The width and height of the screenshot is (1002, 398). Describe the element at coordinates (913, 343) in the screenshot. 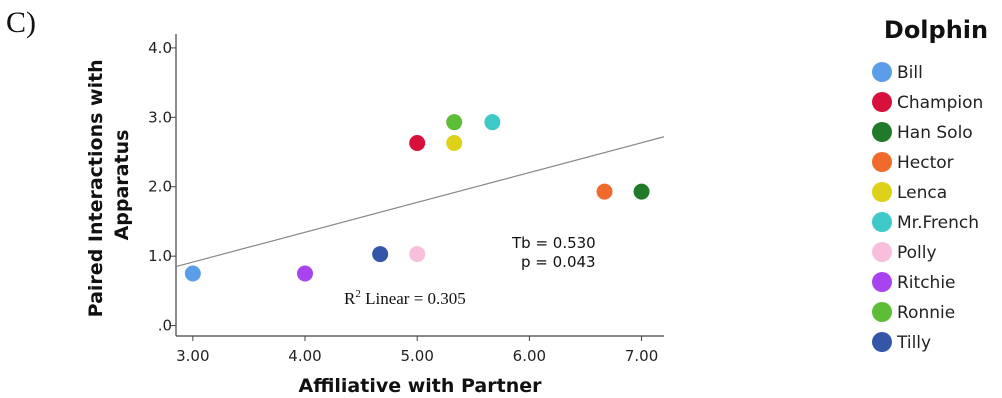

I see `legend-label: Tilly` at that location.